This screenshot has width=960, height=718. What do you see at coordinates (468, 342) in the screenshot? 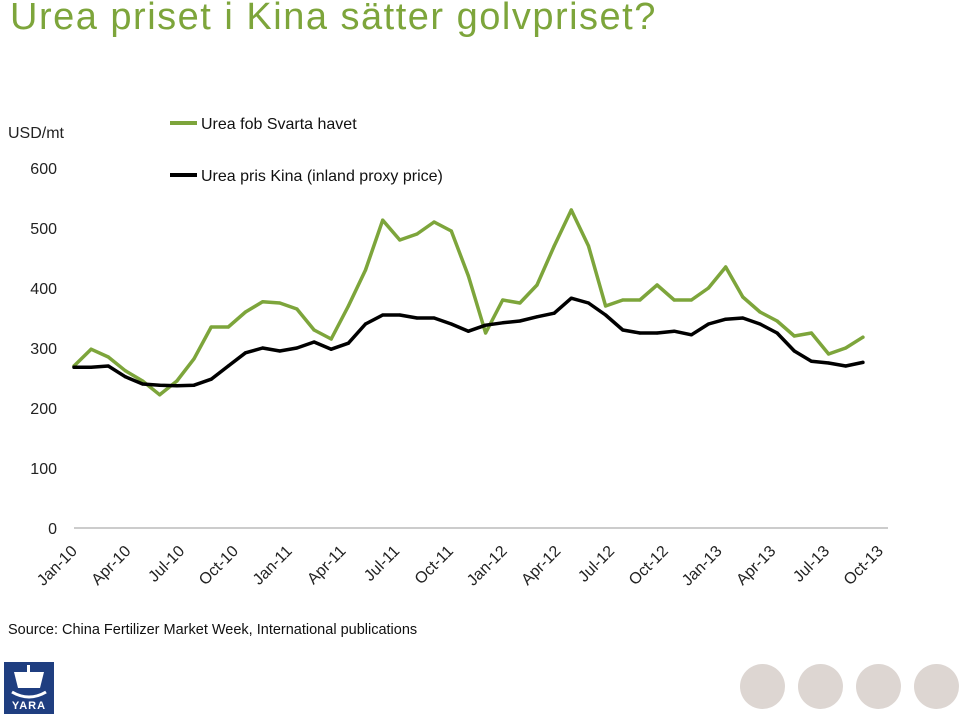
I see `series-line-urea-china-inland` at bounding box center [468, 342].